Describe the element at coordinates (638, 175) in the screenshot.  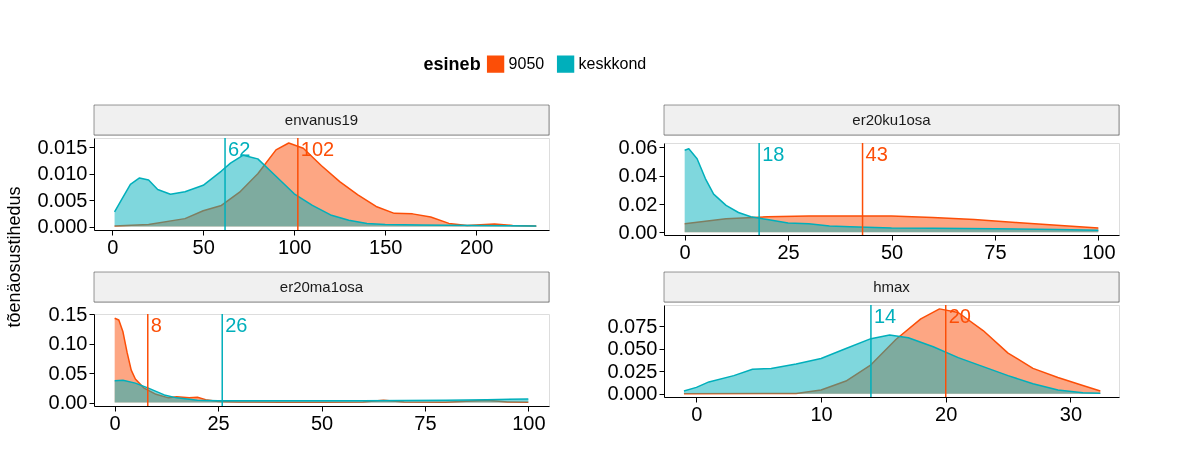
I see `y-tick-label: 0.04` at that location.